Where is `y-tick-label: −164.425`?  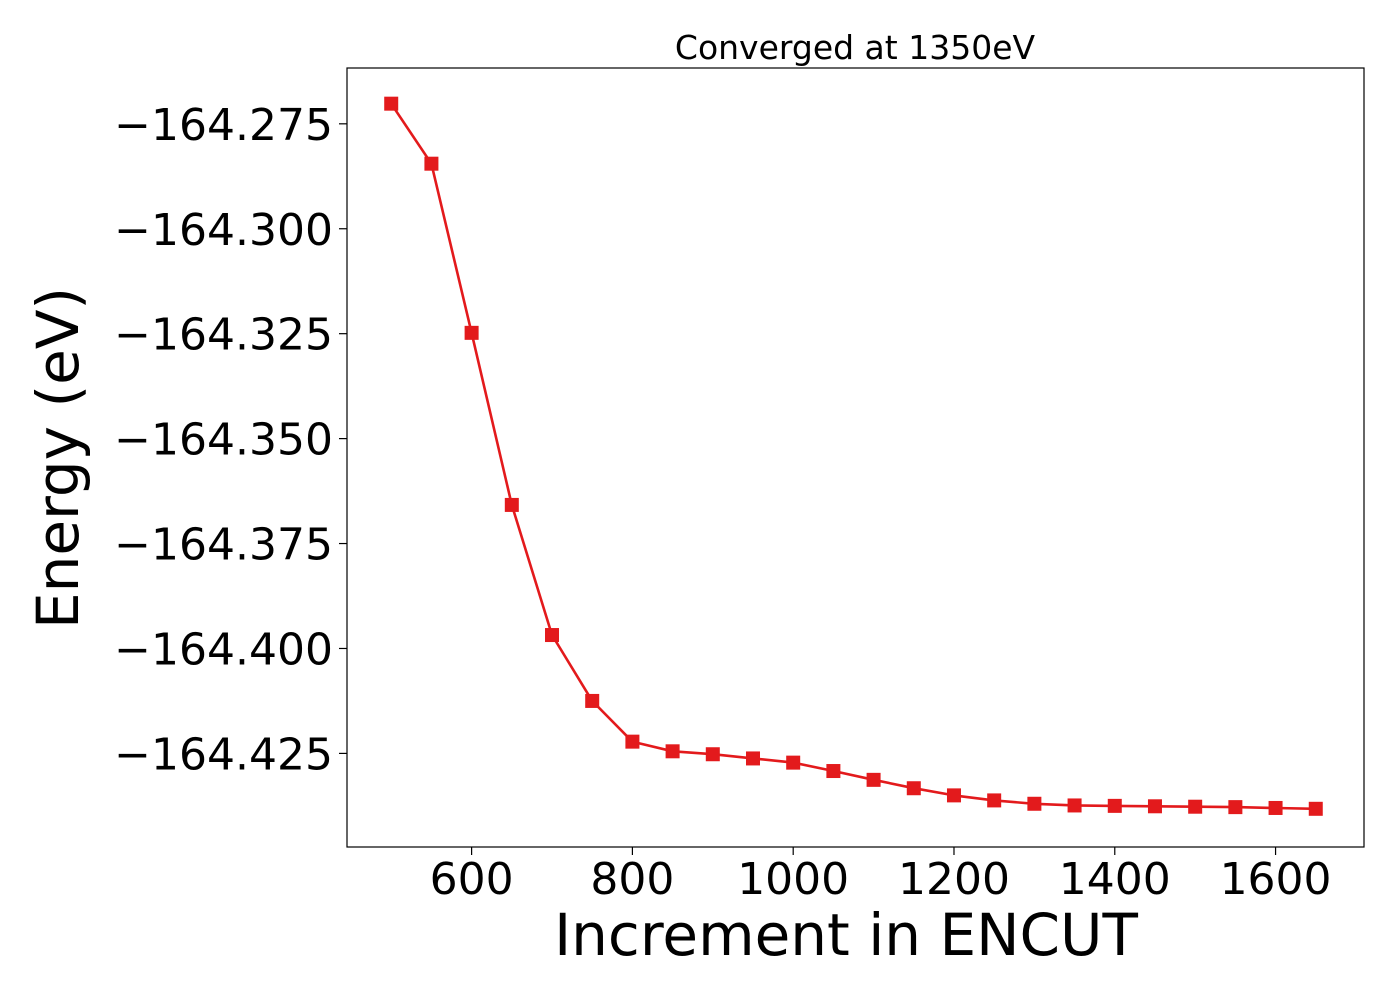 y-tick-label: −164.425 is located at coordinates (223, 754).